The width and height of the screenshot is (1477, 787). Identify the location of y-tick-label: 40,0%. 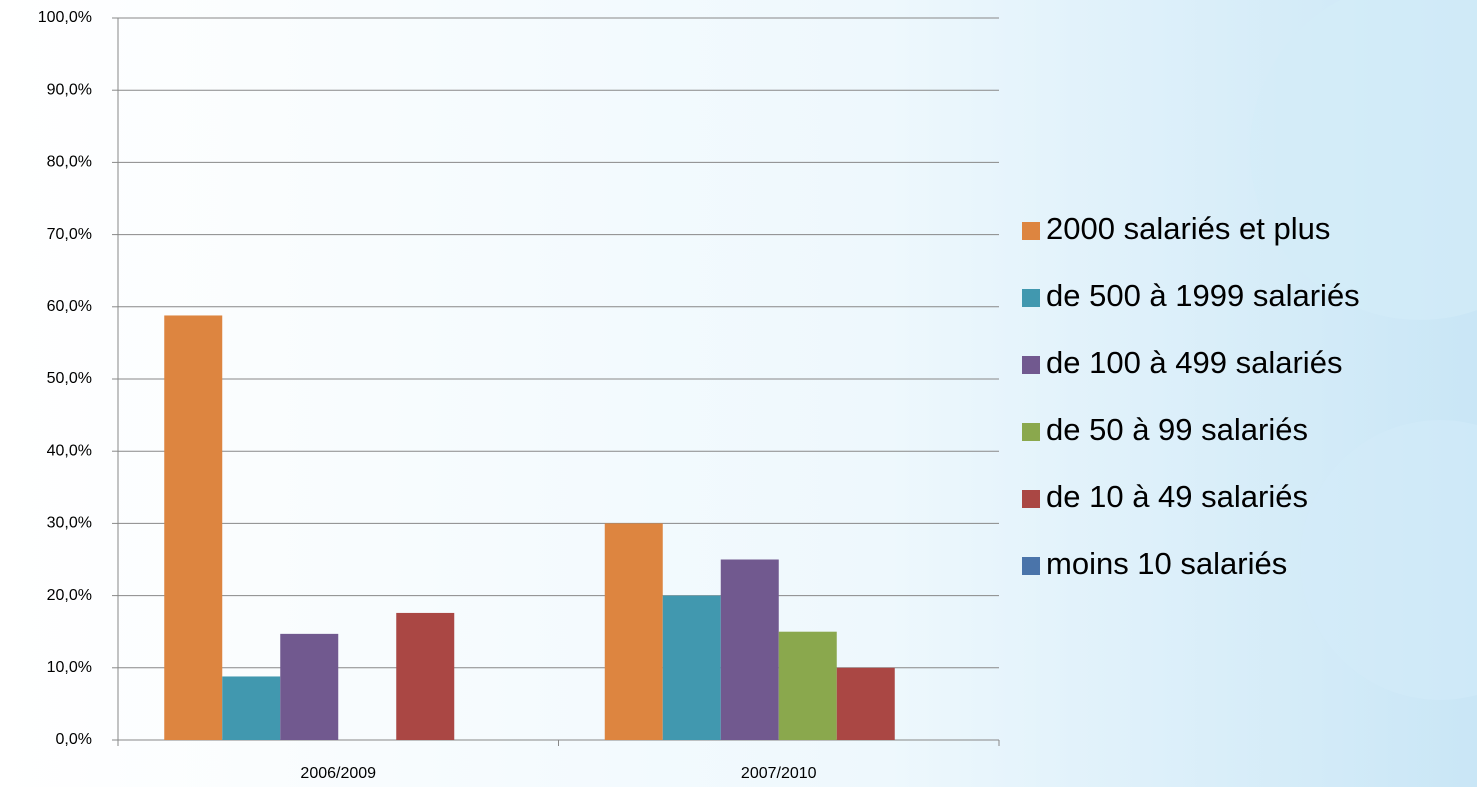
(69, 450).